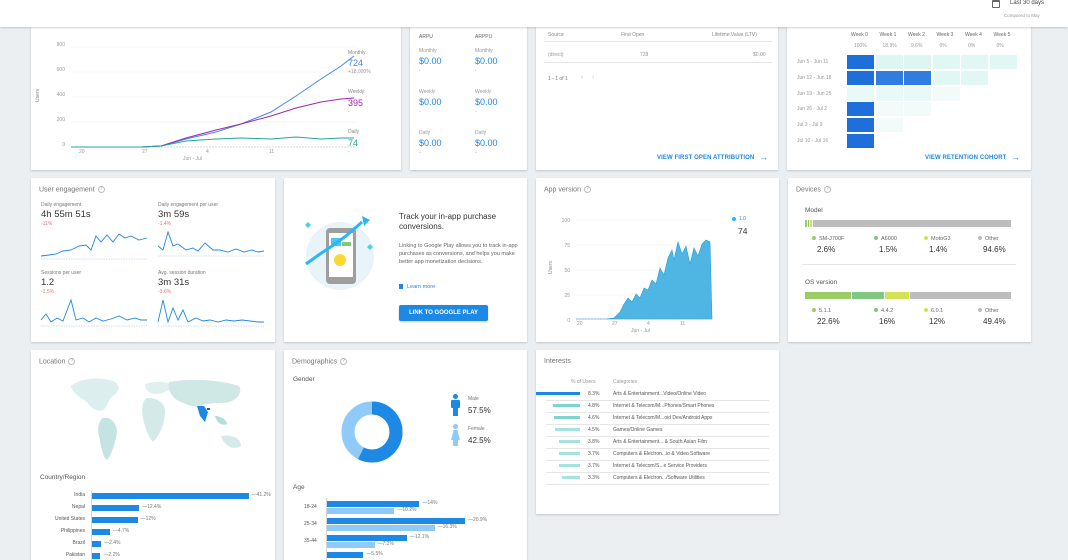 This screenshot has height=560, width=1068. What do you see at coordinates (557, 361) in the screenshot?
I see `card-title: Interests` at bounding box center [557, 361].